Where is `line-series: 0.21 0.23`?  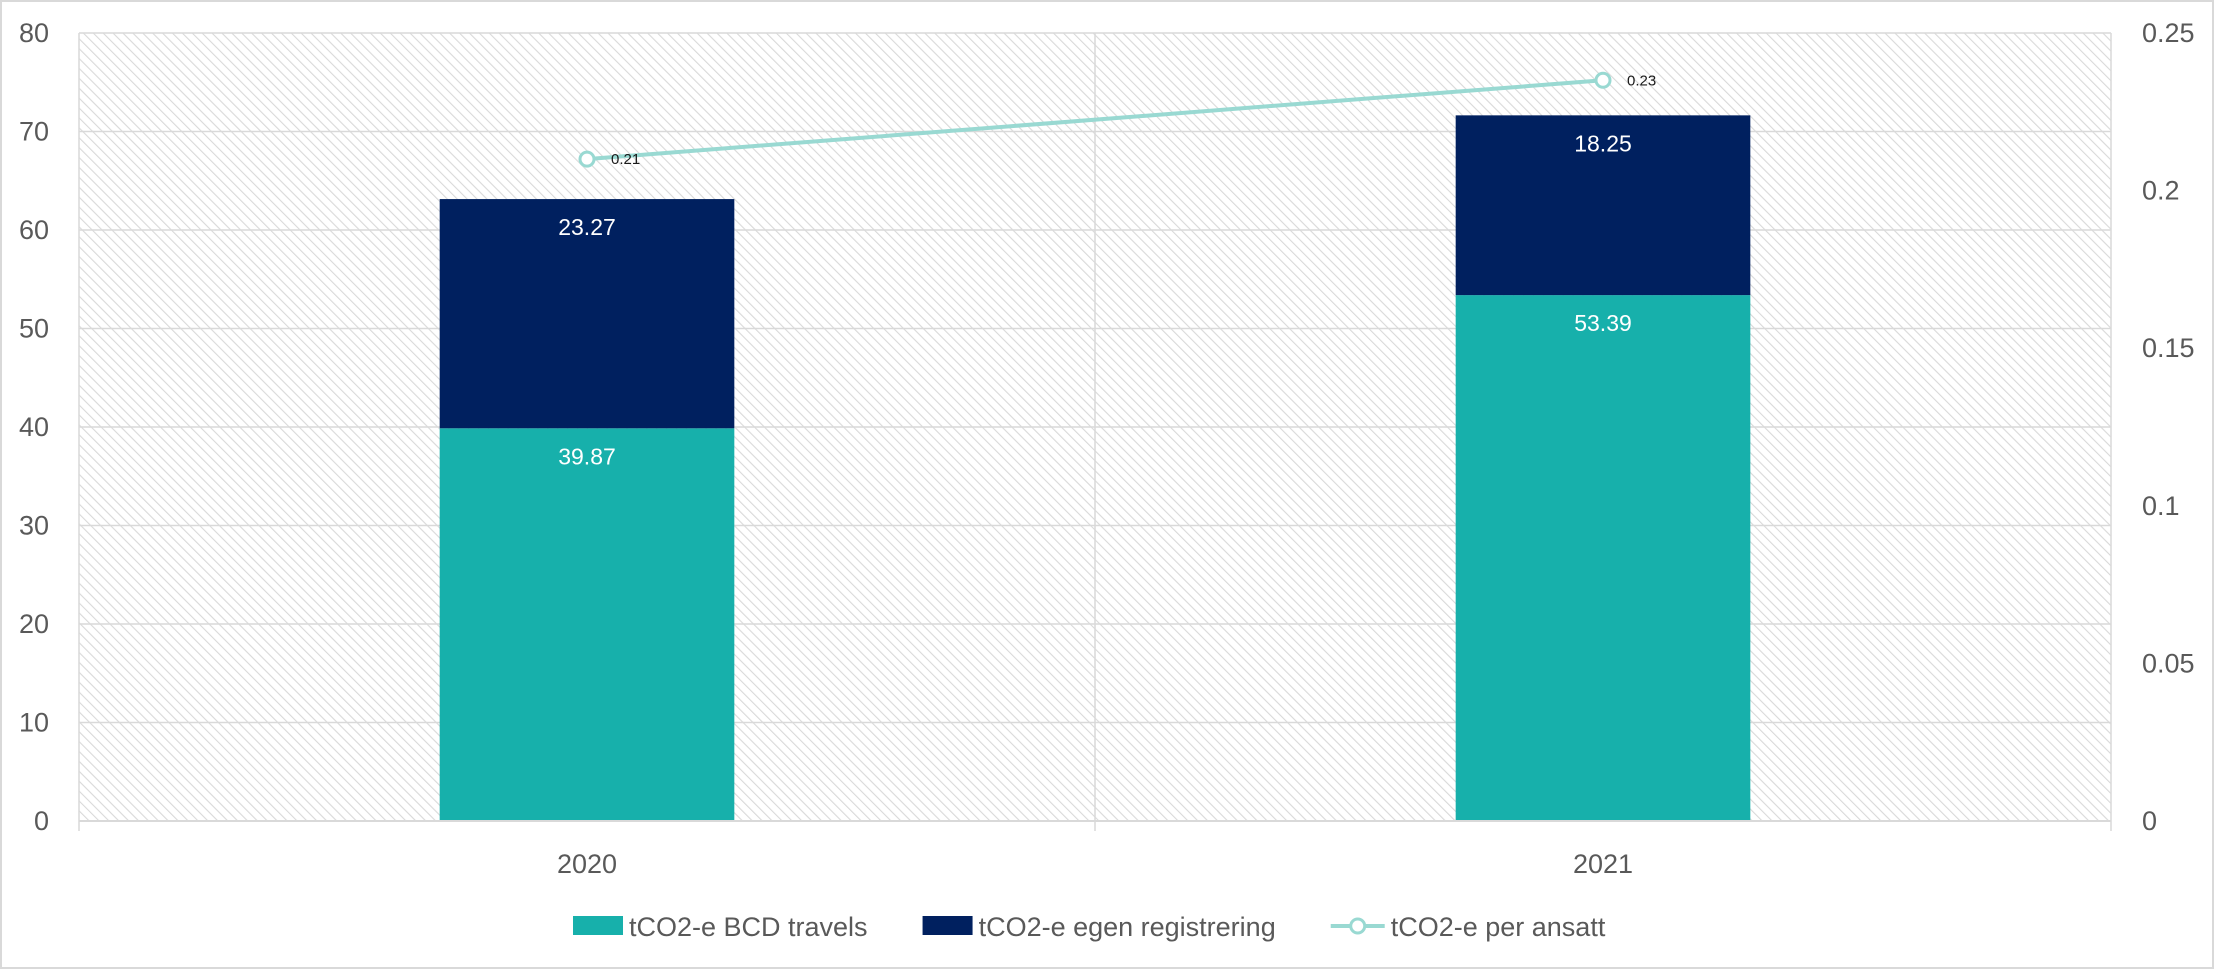
line-series: 0.21 0.23 is located at coordinates (1117, 119).